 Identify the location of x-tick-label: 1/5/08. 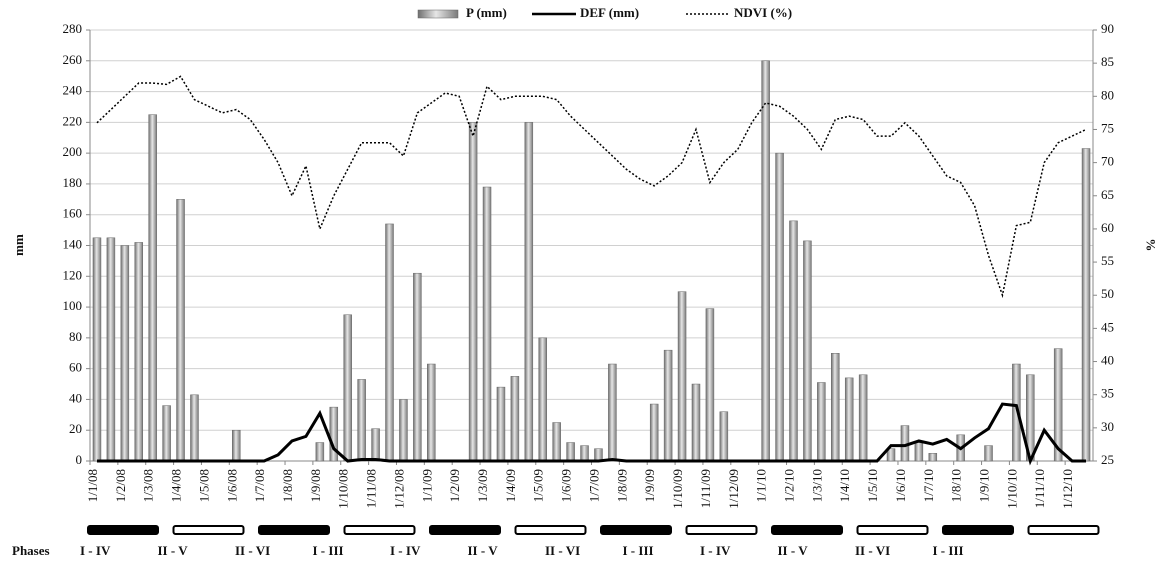
(203, 485).